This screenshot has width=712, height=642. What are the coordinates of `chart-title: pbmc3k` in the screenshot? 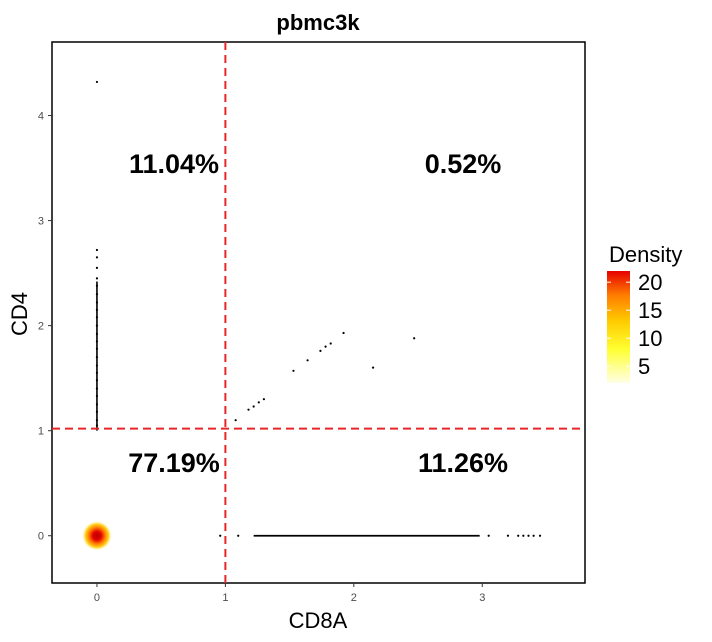 It's located at (318, 22).